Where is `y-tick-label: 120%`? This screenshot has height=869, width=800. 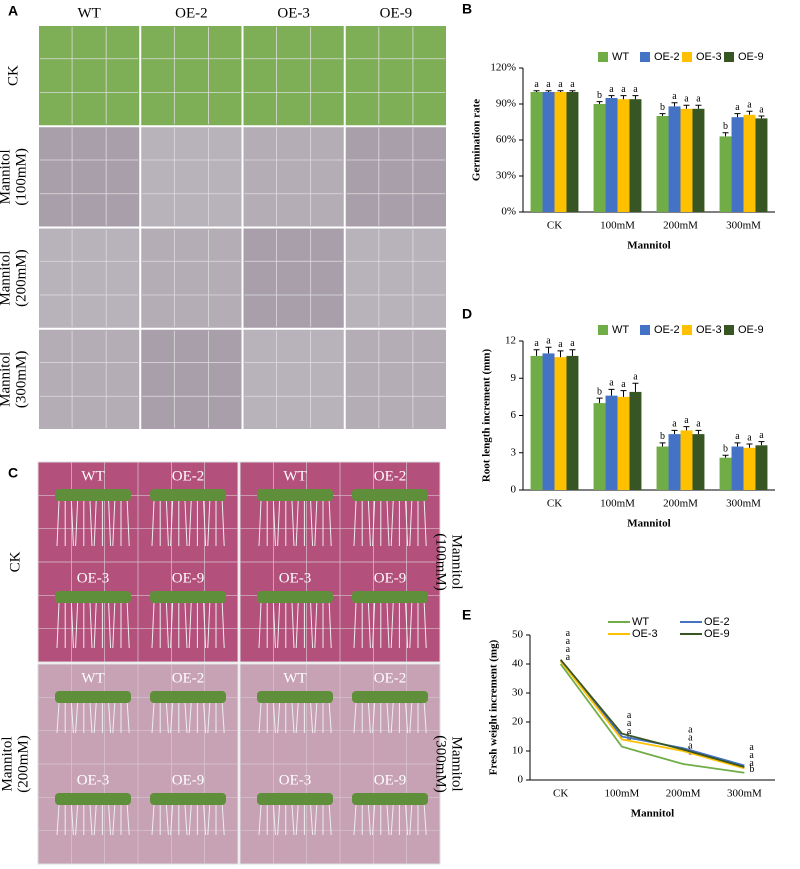 y-tick-label: 120% is located at coordinates (503, 68).